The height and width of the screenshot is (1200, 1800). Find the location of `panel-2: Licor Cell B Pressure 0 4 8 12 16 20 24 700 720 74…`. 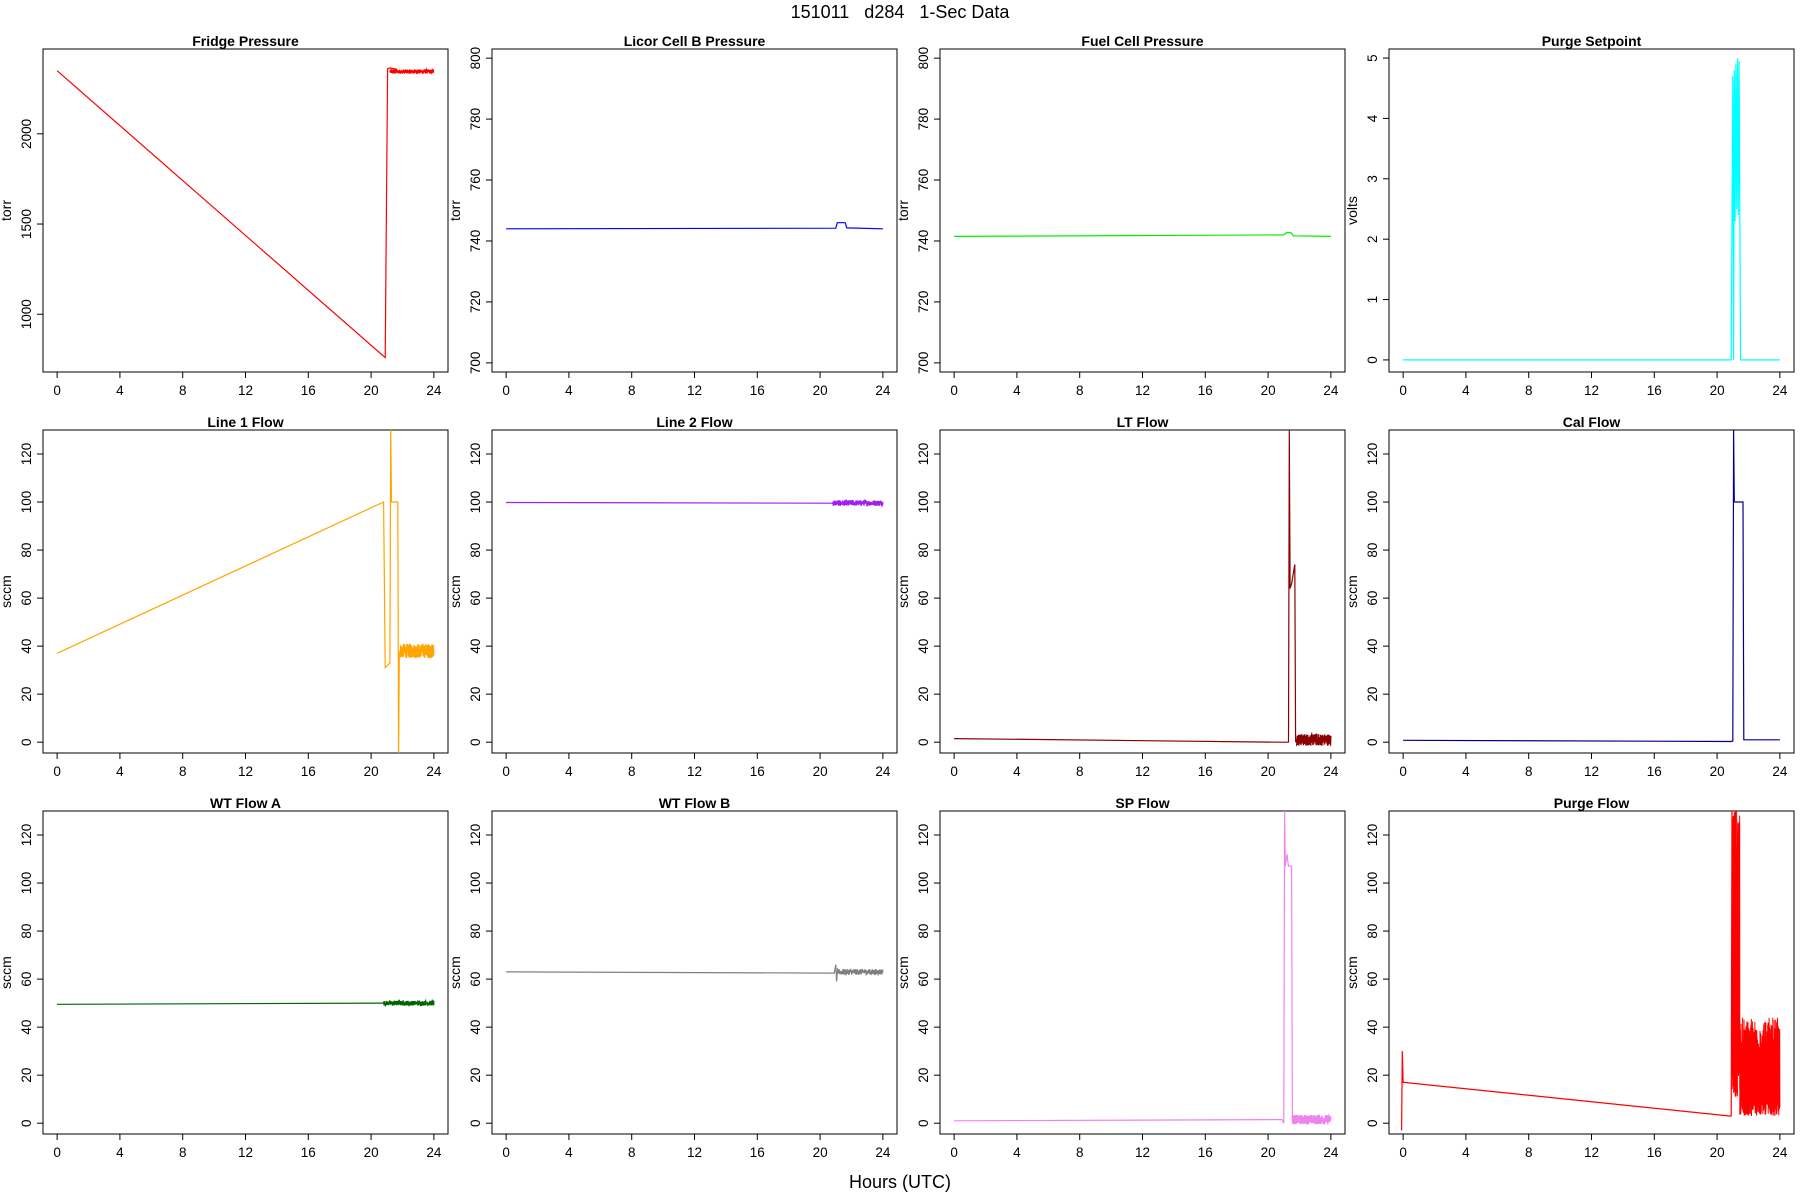

panel-2: Licor Cell B Pressure 0 4 8 12 16 20 24 700 720 74… is located at coordinates (672, 215).